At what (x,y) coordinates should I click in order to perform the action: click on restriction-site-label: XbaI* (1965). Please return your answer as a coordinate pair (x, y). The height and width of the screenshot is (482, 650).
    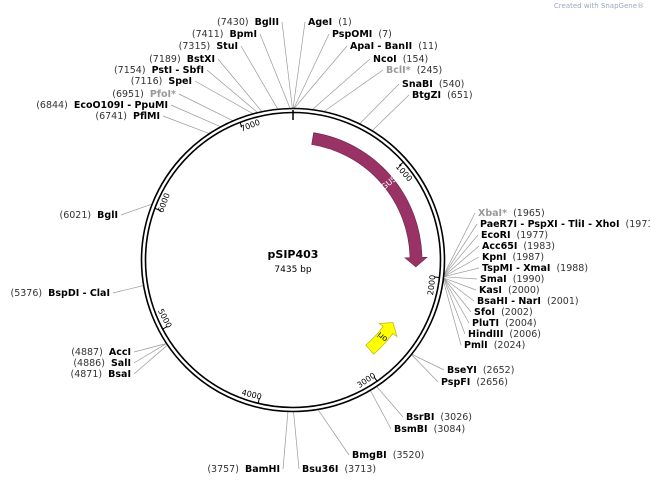
    Looking at the image, I should click on (511, 213).